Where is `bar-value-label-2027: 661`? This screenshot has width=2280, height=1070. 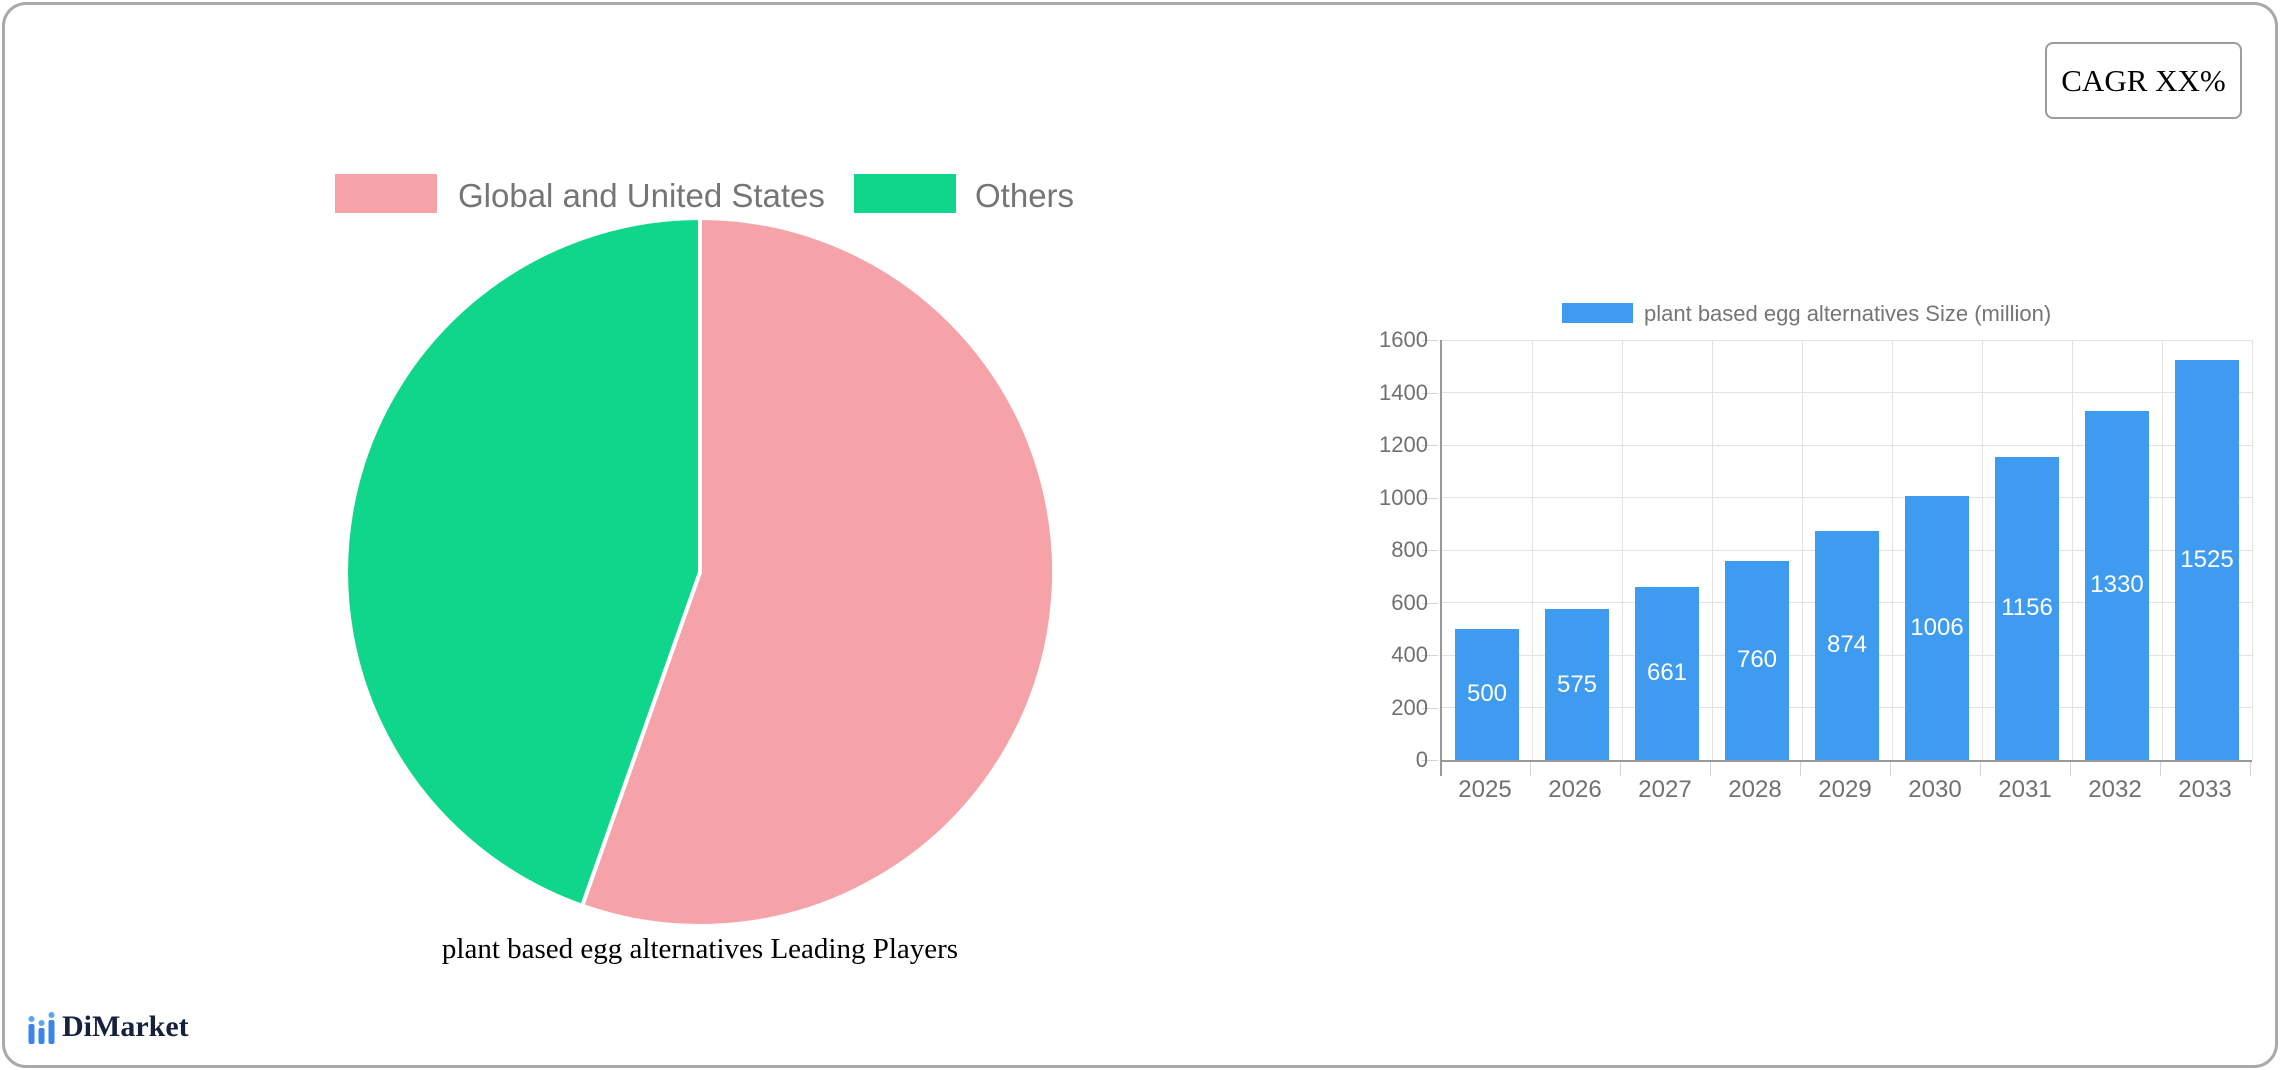
bar-value-label-2027: 661 is located at coordinates (1667, 673).